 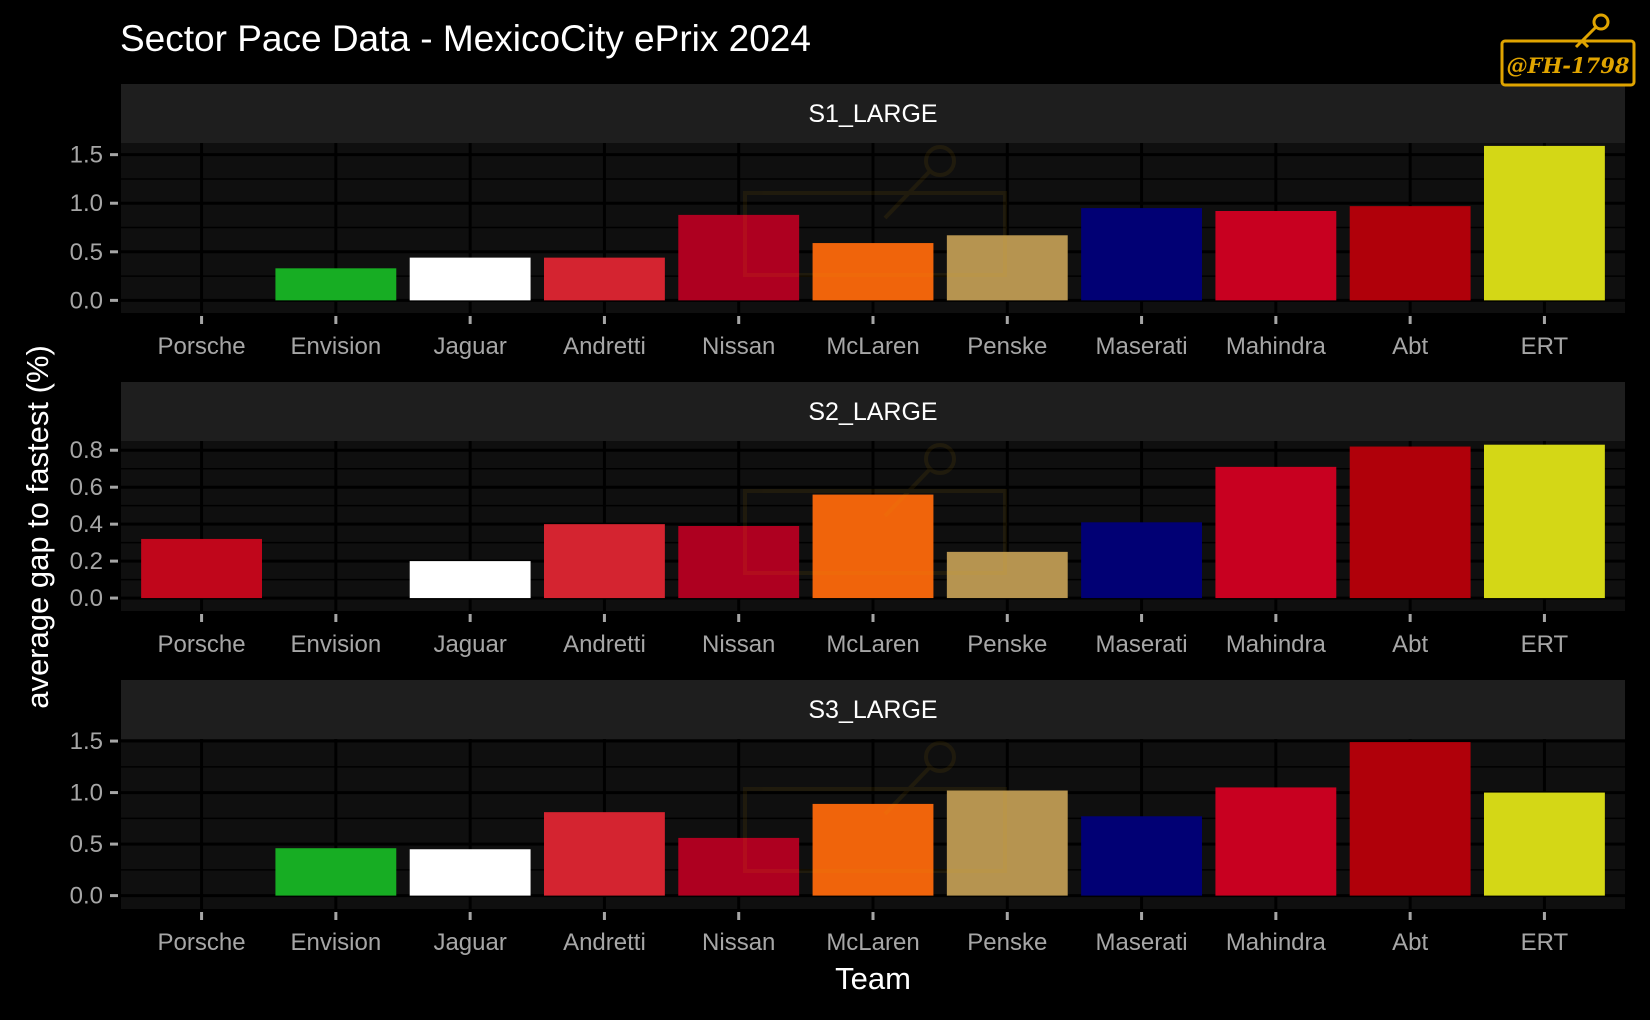 I want to click on watermark-logo: @FH-1798, so click(x=1568, y=50).